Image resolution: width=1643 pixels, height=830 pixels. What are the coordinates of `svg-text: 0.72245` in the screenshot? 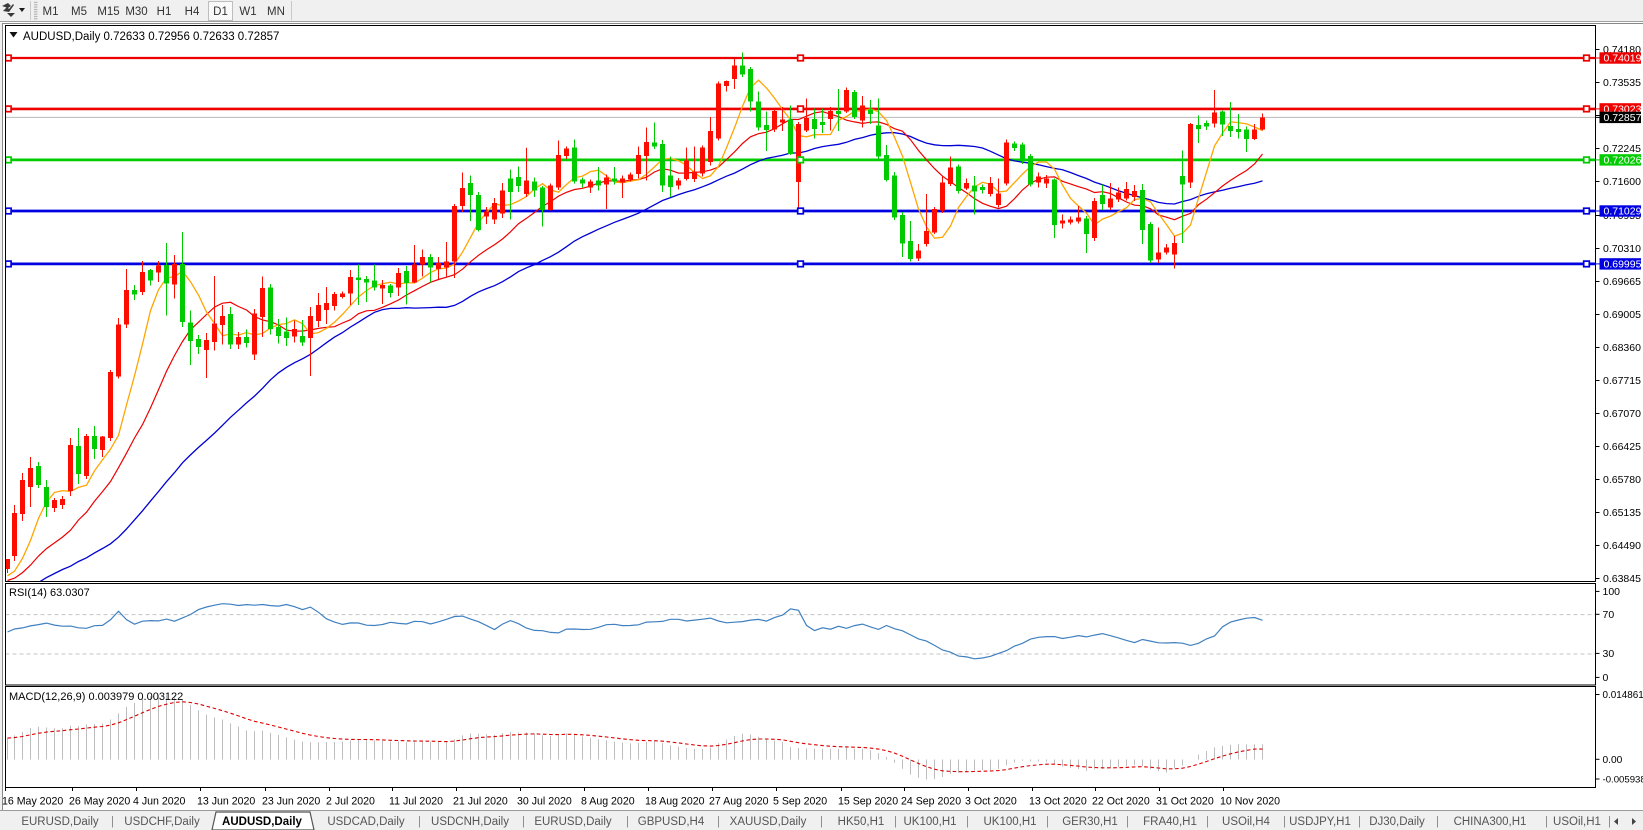 It's located at (1622, 149).